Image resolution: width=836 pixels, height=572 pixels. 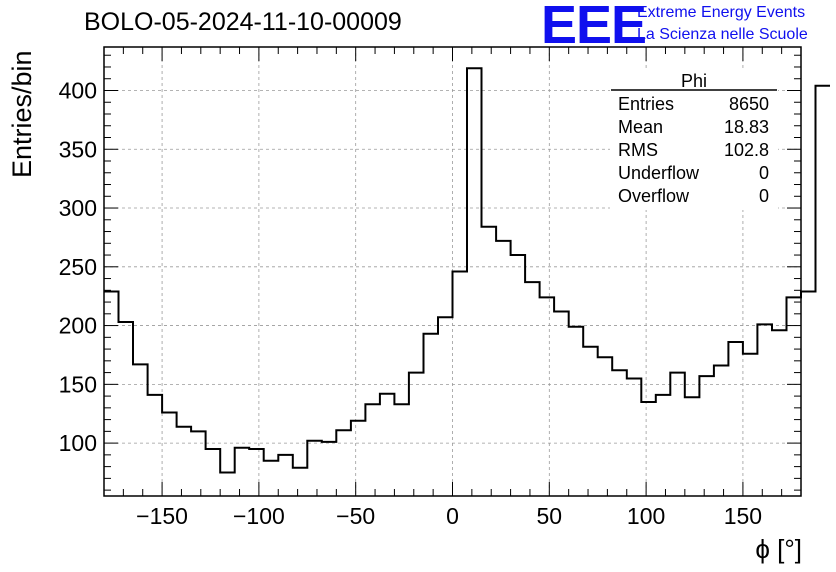 What do you see at coordinates (78, 326) in the screenshot?
I see `y-tick-label: 200` at bounding box center [78, 326].